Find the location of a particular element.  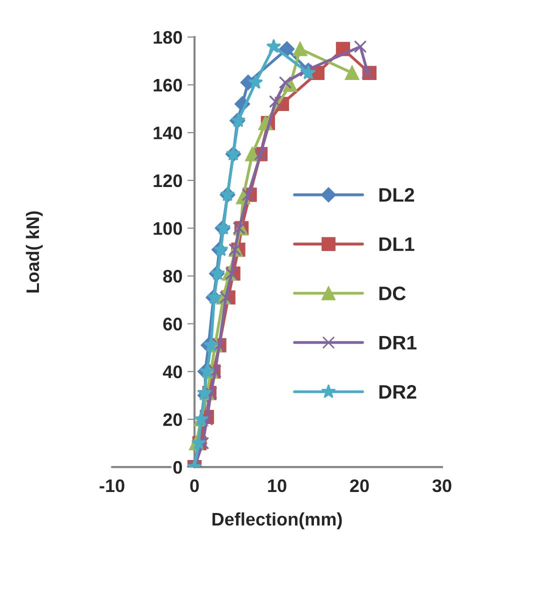

x-axis-title: Deflection(mm) is located at coordinates (277, 521).